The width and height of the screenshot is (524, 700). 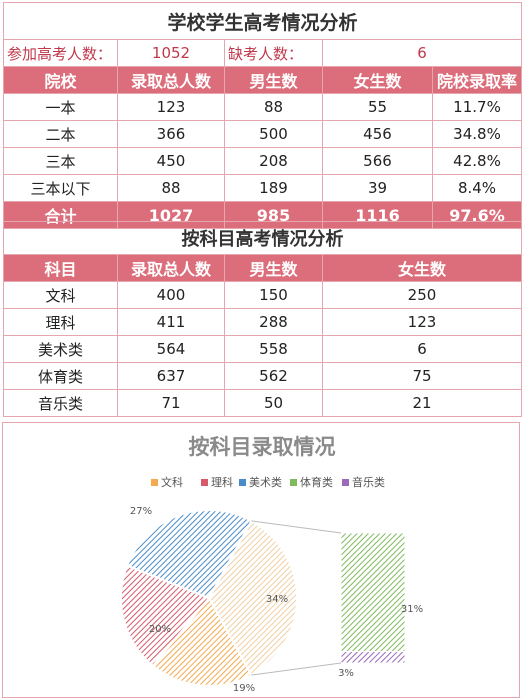 What do you see at coordinates (60, 268) in the screenshot?
I see `col-header: 科目` at bounding box center [60, 268].